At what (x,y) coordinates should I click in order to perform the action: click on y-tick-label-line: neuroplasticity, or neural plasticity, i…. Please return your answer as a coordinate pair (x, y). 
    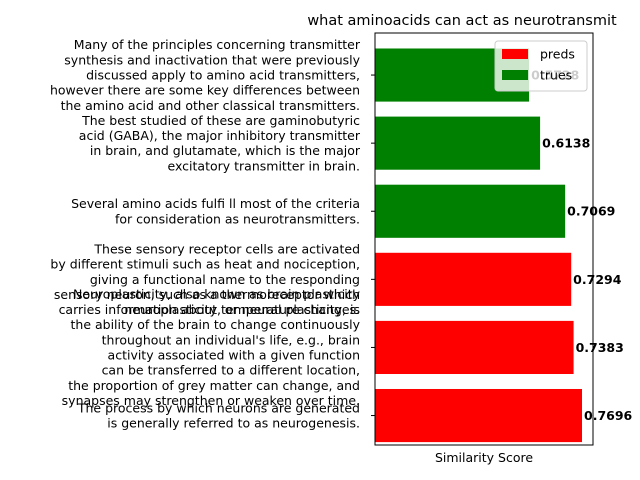
    Looking at the image, I should click on (242, 309).